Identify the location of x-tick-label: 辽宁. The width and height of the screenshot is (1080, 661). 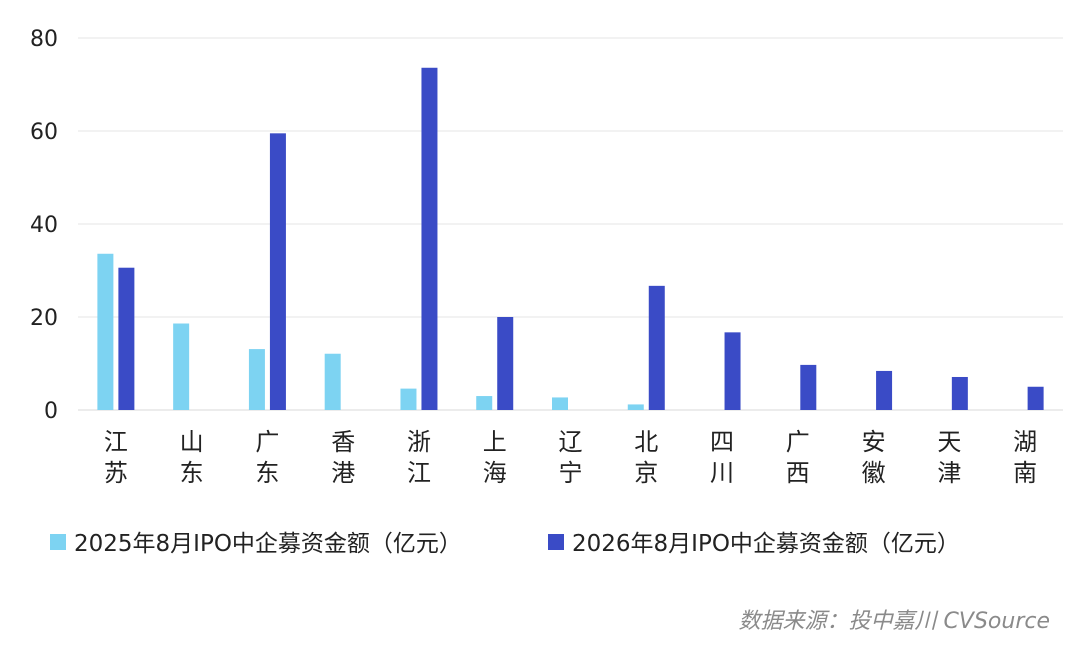
(571, 457).